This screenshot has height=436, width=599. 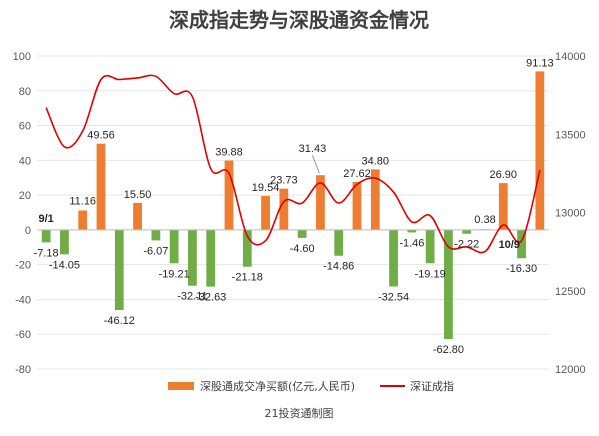 What do you see at coordinates (25, 196) in the screenshot?
I see `left-tick-label: 20` at bounding box center [25, 196].